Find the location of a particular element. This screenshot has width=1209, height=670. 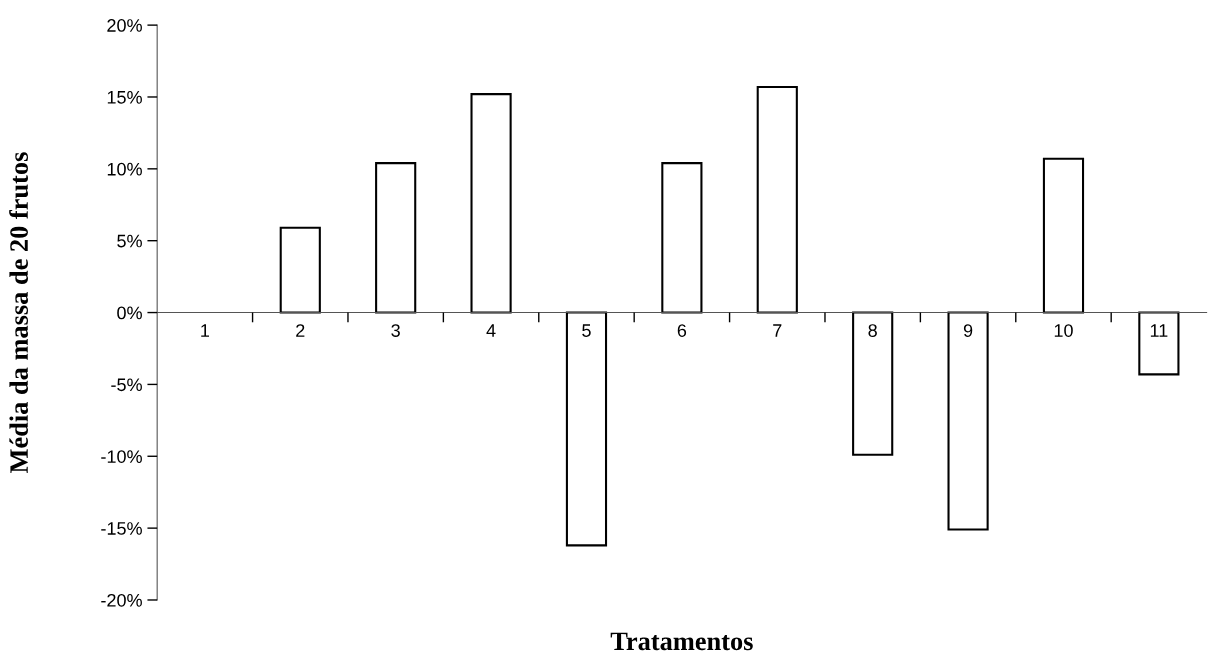

x-tick-label: 4 is located at coordinates (491, 330).